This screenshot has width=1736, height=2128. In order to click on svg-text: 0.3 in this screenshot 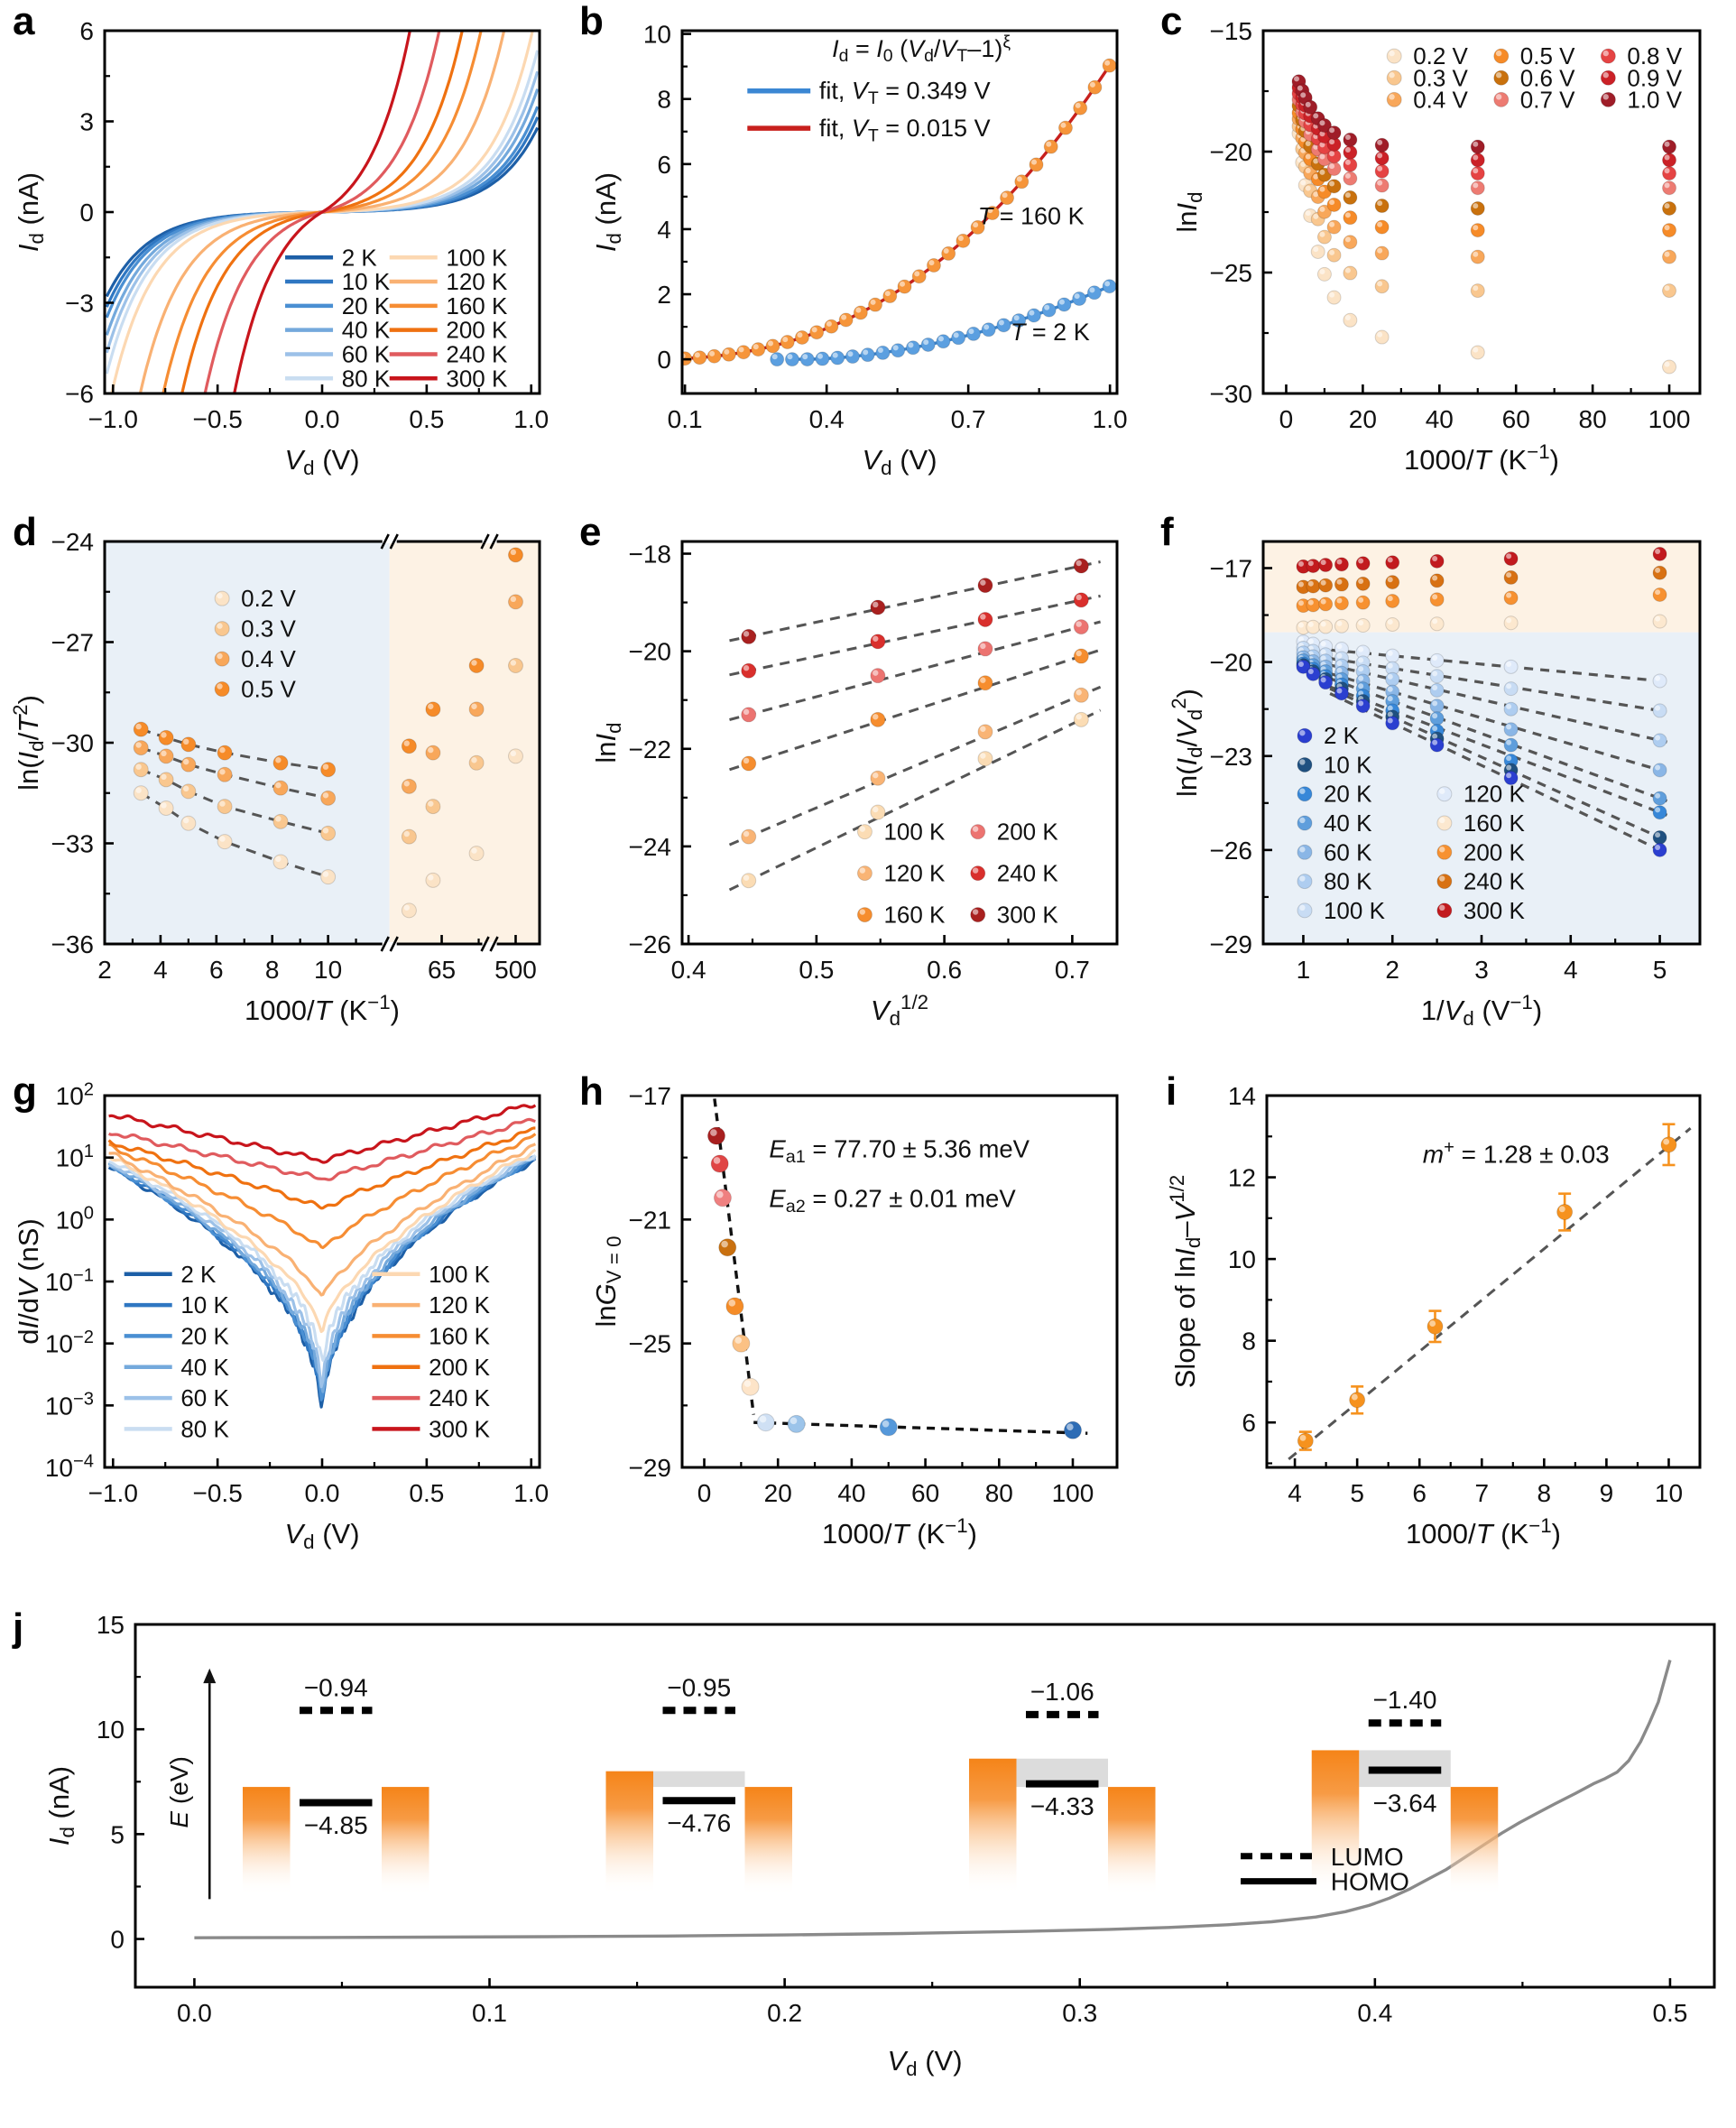, I will do `click(1079, 2013)`.